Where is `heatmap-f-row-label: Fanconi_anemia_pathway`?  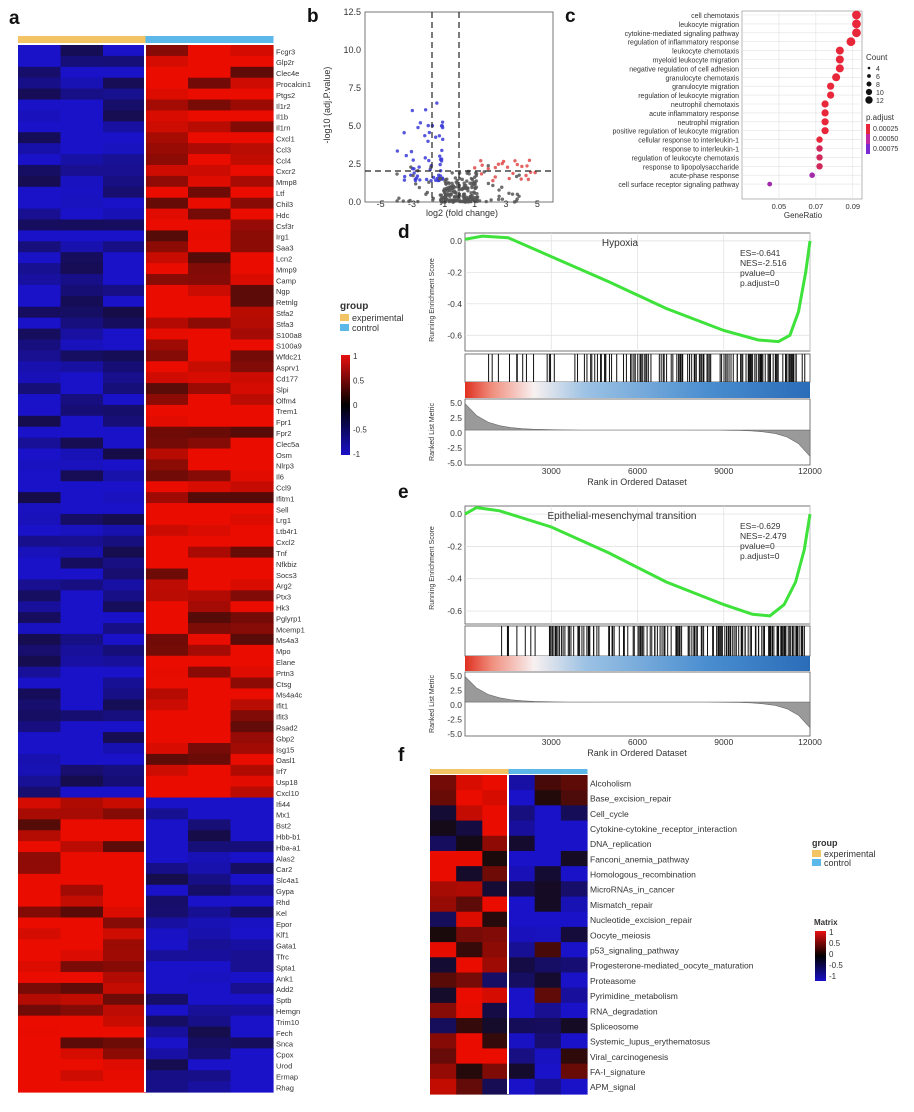
heatmap-f-row-label: Fanconi_anemia_pathway is located at coordinates (640, 859).